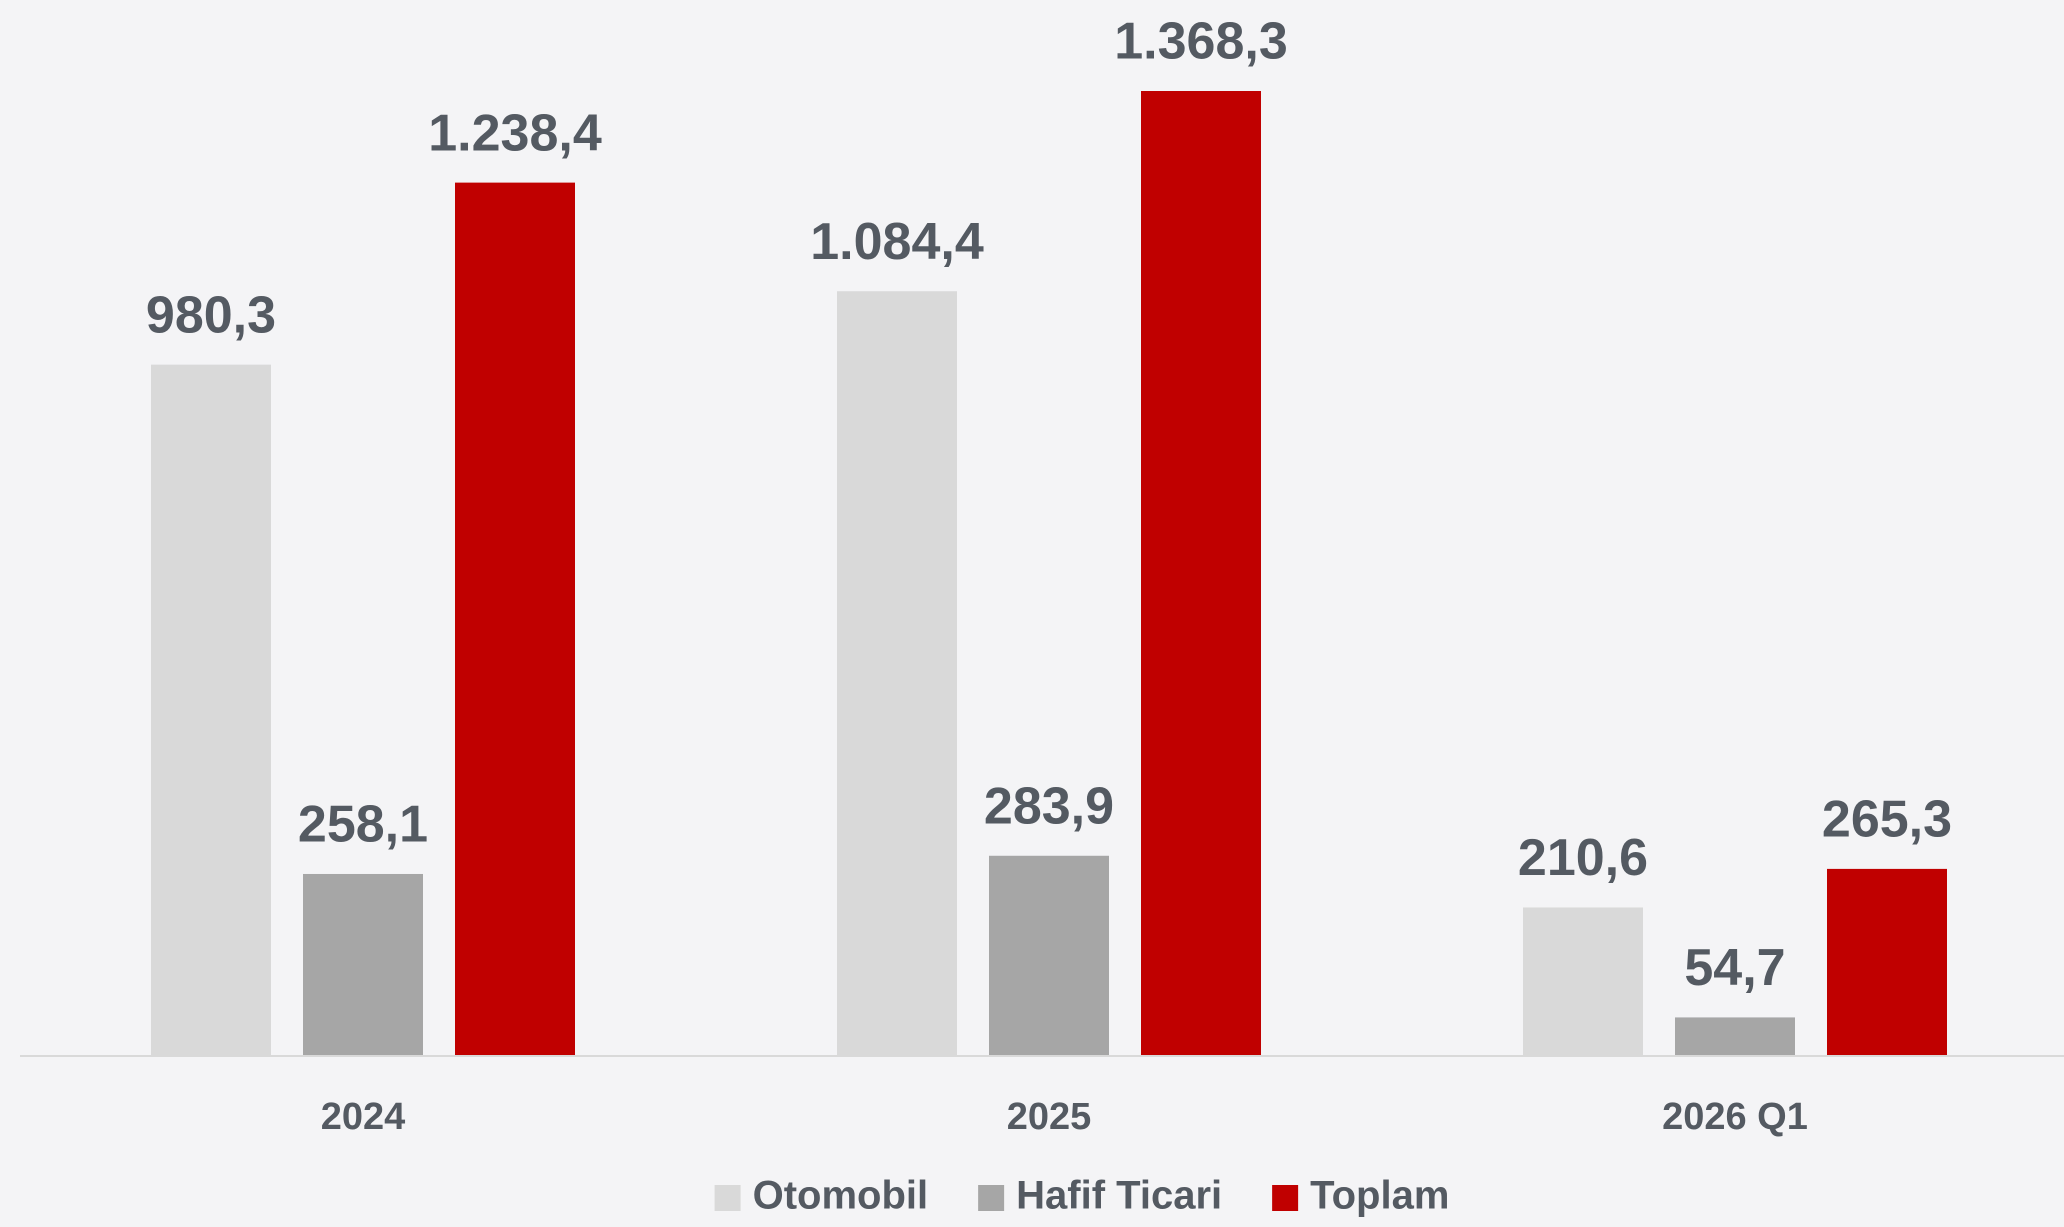  I want to click on value-label: 265,3, so click(1887, 820).